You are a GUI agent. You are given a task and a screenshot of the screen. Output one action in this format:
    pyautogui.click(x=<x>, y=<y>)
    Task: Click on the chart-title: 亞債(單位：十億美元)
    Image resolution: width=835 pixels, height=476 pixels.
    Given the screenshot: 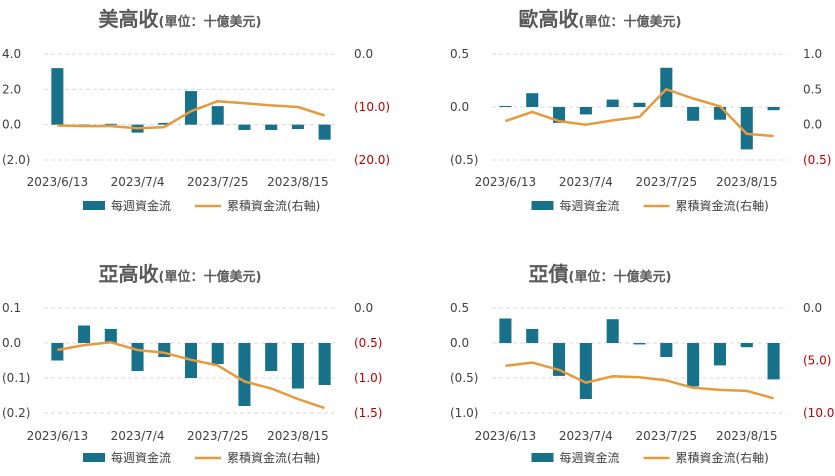 What is the action you would take?
    pyautogui.click(x=600, y=274)
    